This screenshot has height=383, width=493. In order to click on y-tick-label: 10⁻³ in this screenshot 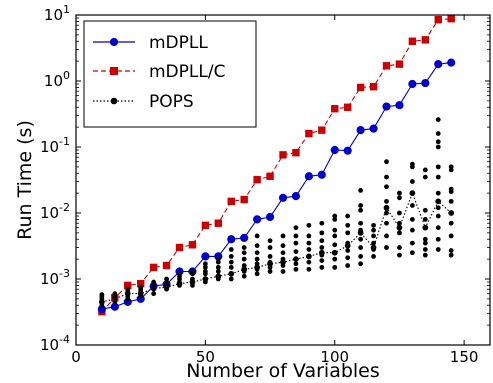, I will do `click(55, 277)`.